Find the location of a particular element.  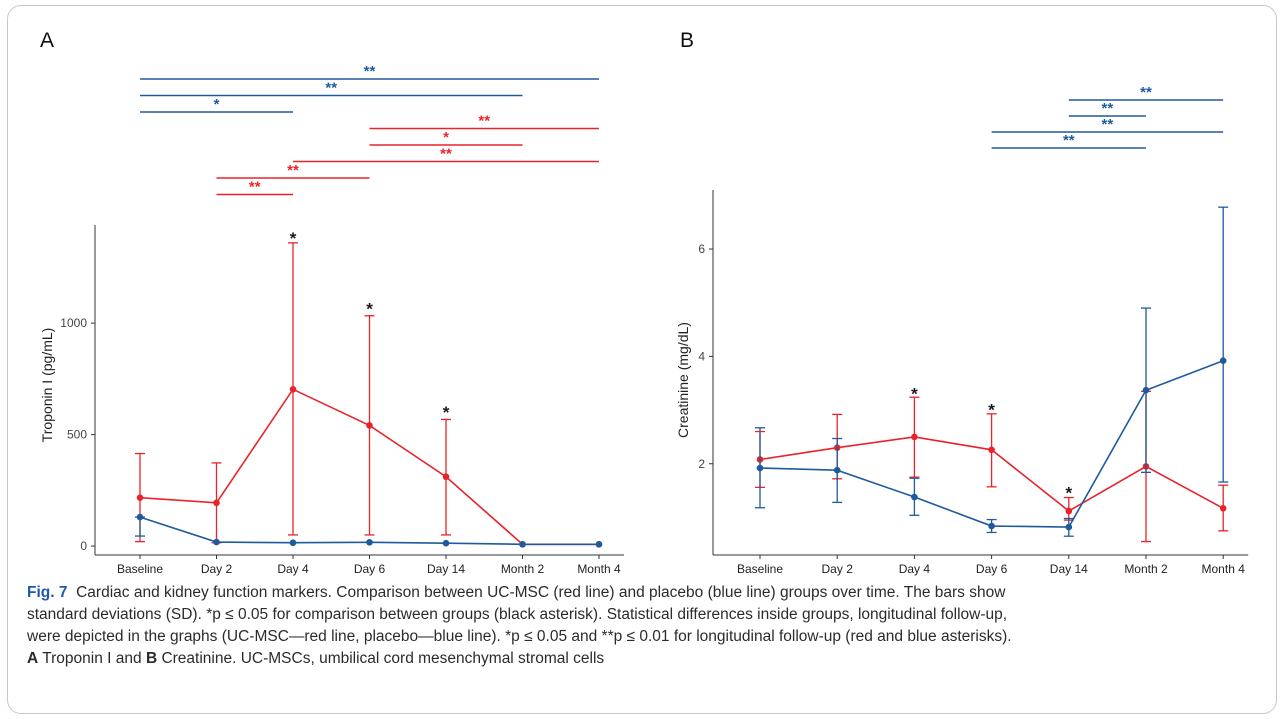

ucmsc-significance-bracket-label: * is located at coordinates (446, 137).